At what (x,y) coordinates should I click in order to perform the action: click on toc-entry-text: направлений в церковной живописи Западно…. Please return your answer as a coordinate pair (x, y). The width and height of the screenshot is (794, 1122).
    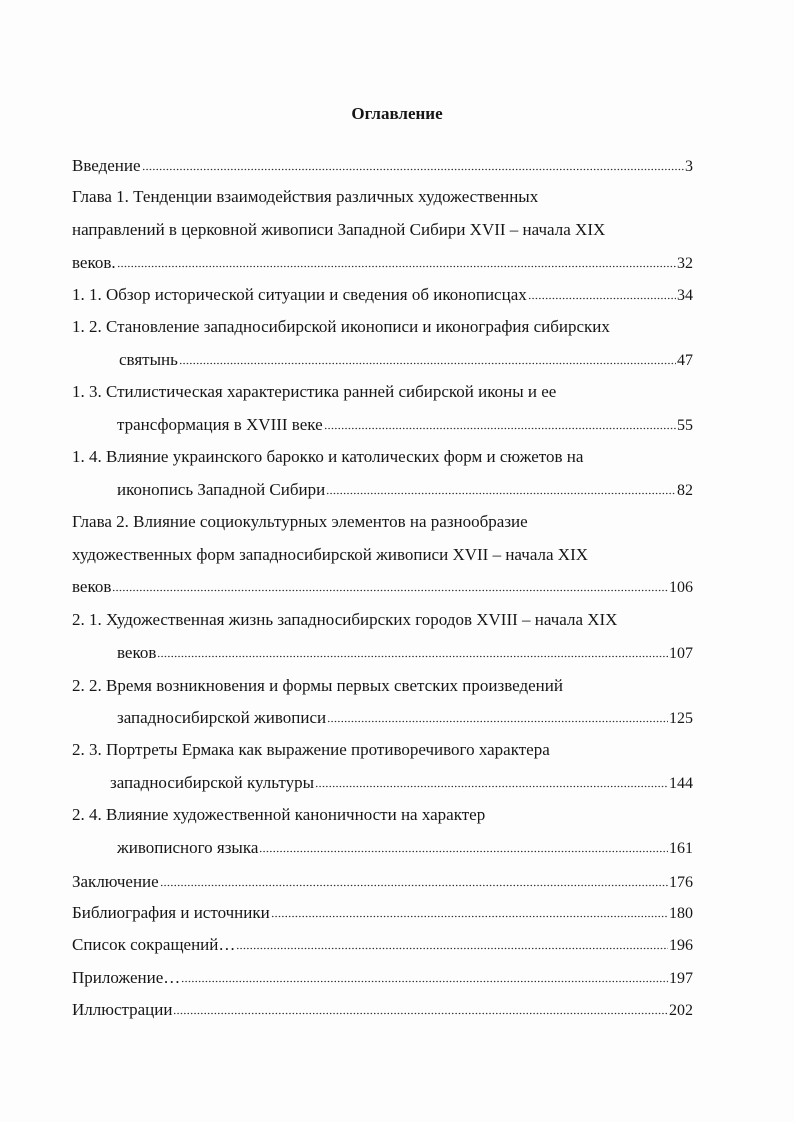
    Looking at the image, I should click on (339, 229).